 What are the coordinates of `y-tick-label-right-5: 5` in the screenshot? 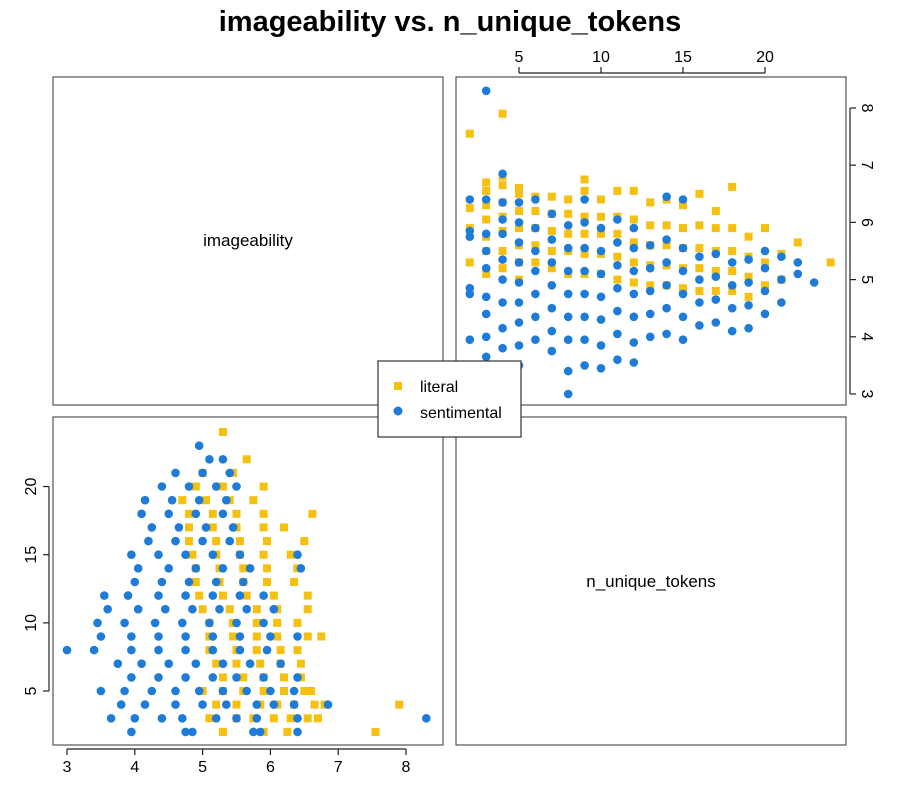 It's located at (866, 279).